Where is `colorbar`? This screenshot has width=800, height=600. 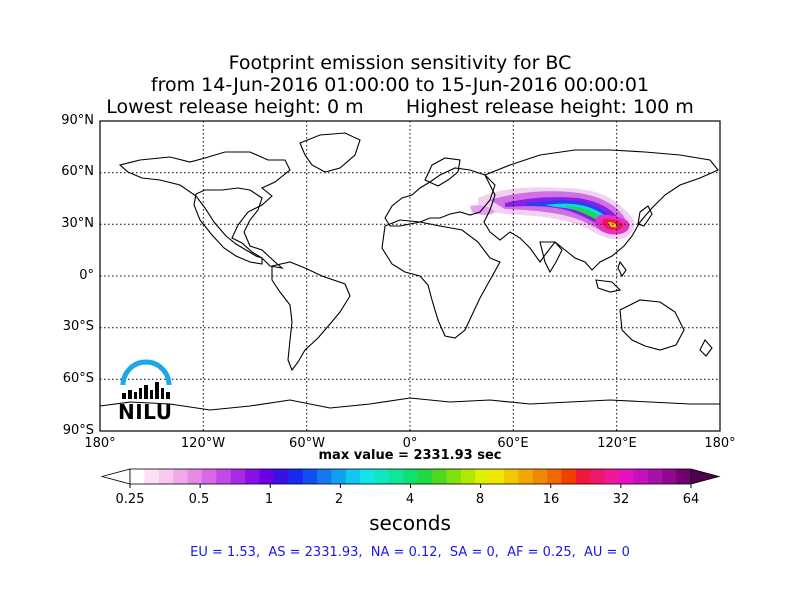 colorbar is located at coordinates (410, 478).